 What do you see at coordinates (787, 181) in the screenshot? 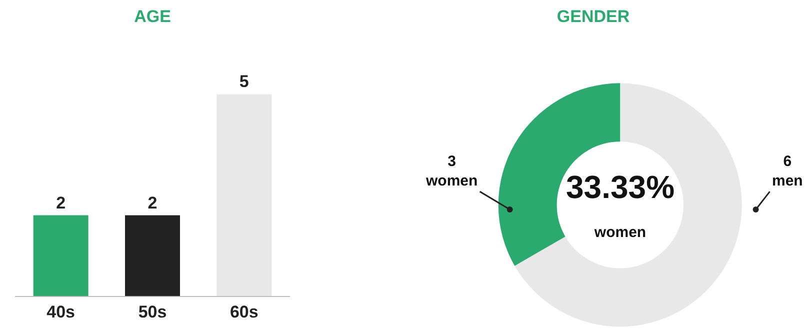
I see `slice-label: men` at bounding box center [787, 181].